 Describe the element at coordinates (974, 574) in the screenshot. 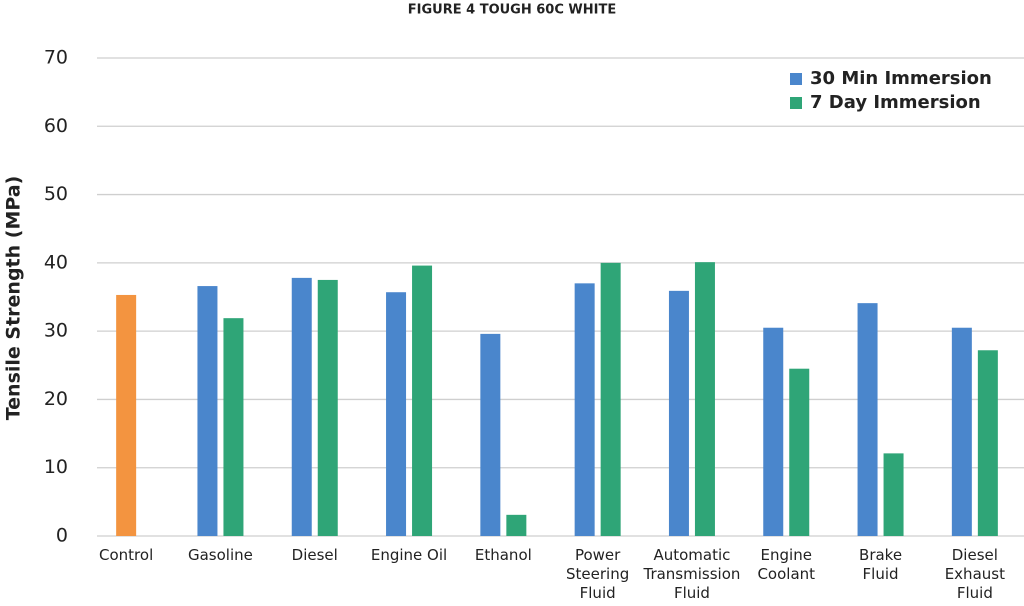

I see `x-tick-label: Diesel Exhaust Fluid` at that location.